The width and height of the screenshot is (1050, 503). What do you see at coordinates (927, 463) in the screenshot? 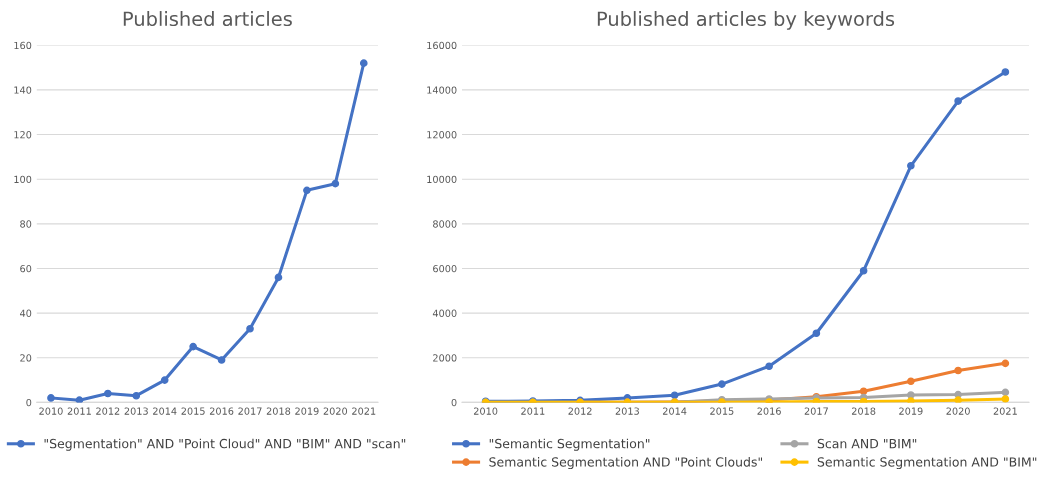
I see `legend-label: Semantic Segmentation AND "BIM"` at bounding box center [927, 463].